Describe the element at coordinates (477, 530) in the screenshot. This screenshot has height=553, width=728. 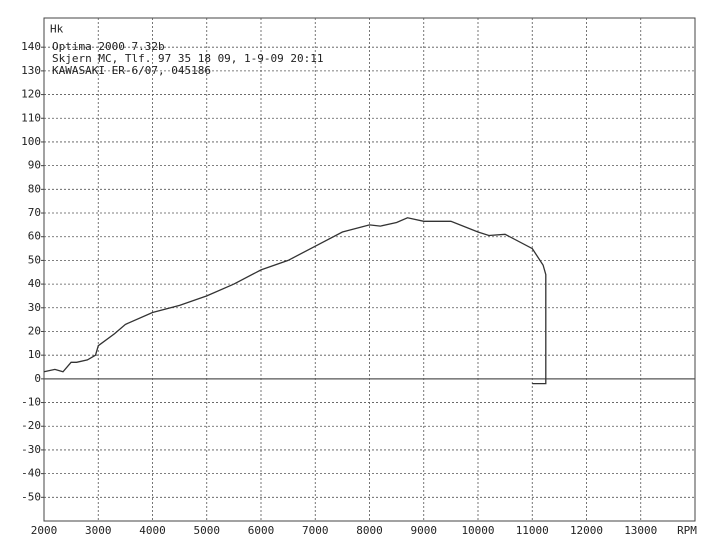
I see `x-tick-label: 10000` at that location.